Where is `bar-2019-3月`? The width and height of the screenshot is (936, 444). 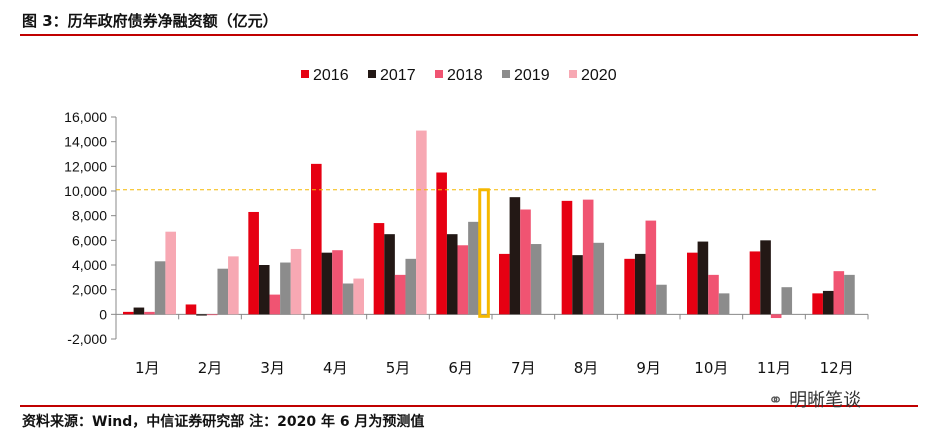 bar-2019-3月 is located at coordinates (285, 288).